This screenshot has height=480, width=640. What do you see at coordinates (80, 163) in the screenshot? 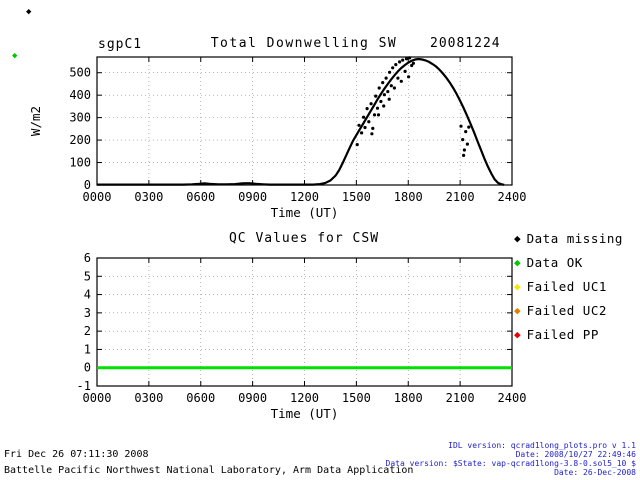
I see `svg-text: 100` at bounding box center [80, 163].